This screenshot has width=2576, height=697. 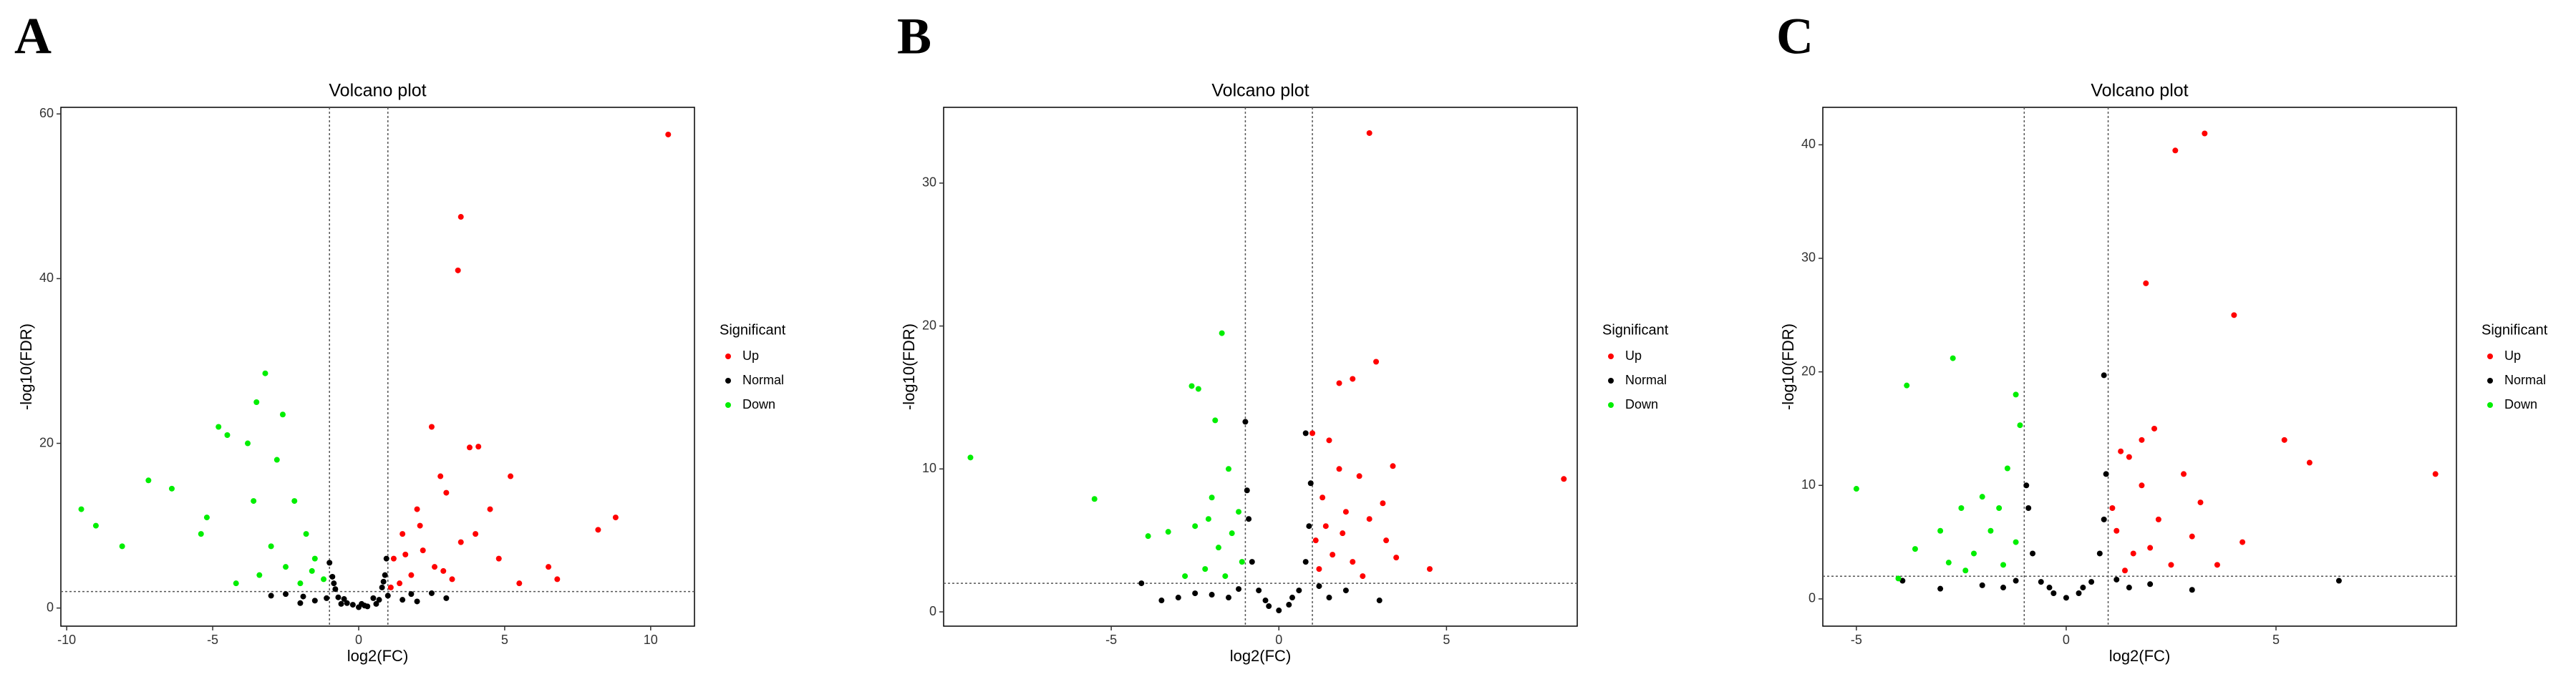 I want to click on y-tick-label: 40, so click(x=1809, y=144).